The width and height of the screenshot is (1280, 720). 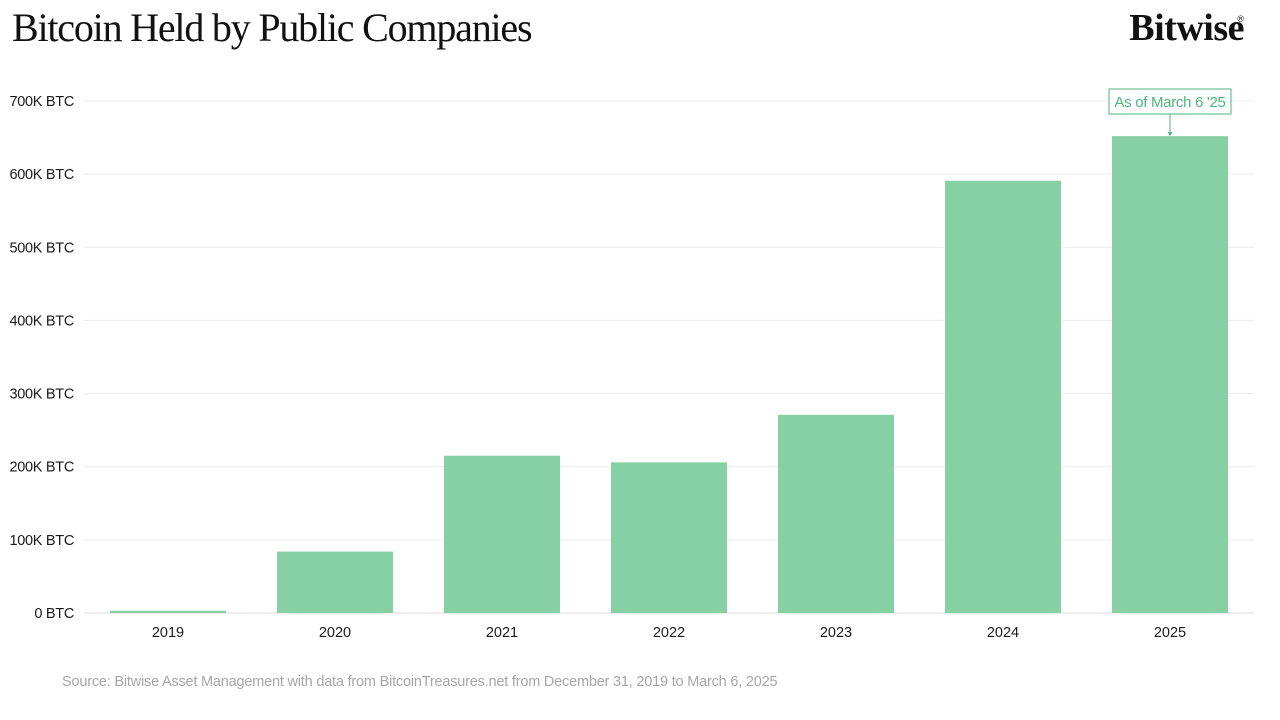 I want to click on annotation-box, so click(x=1170, y=101).